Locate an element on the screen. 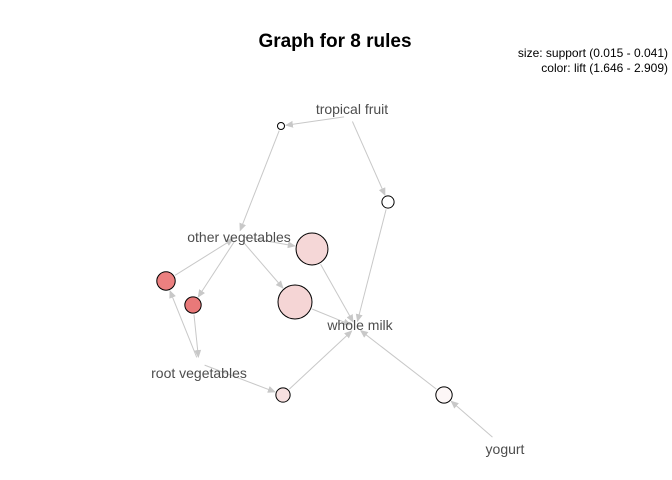 Image resolution: width=672 pixels, height=480 pixels. graph-title: Graph for 8 rules is located at coordinates (334, 41).